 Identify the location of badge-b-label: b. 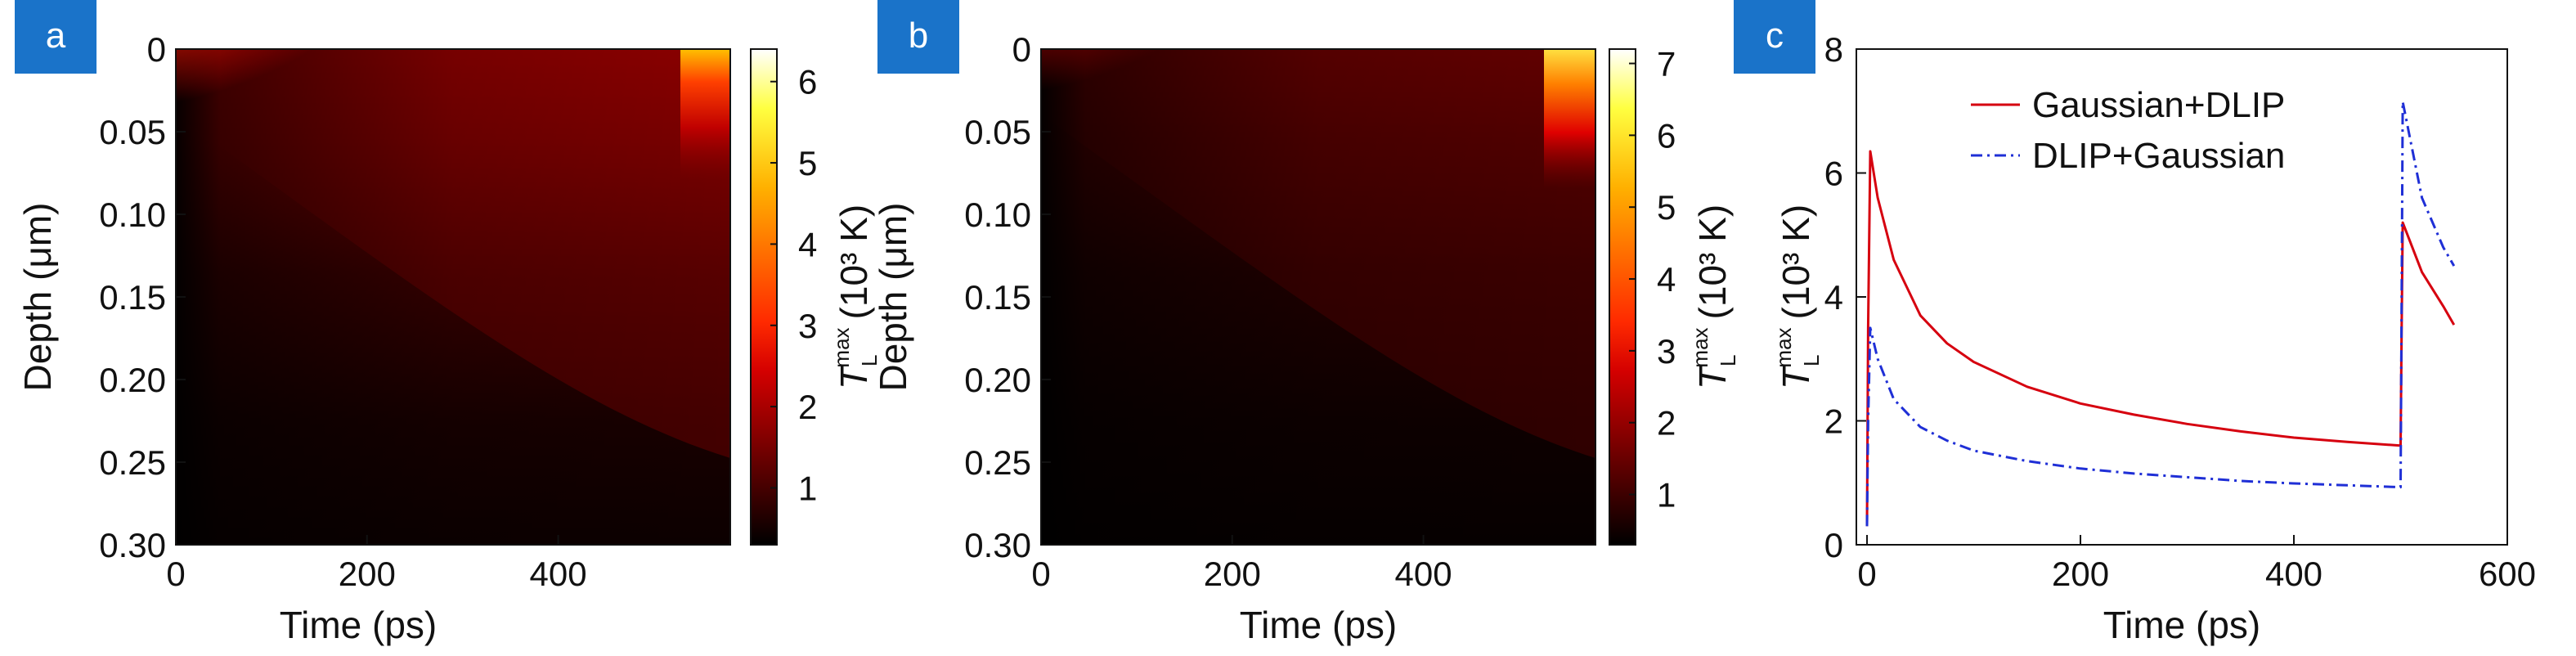
(919, 36).